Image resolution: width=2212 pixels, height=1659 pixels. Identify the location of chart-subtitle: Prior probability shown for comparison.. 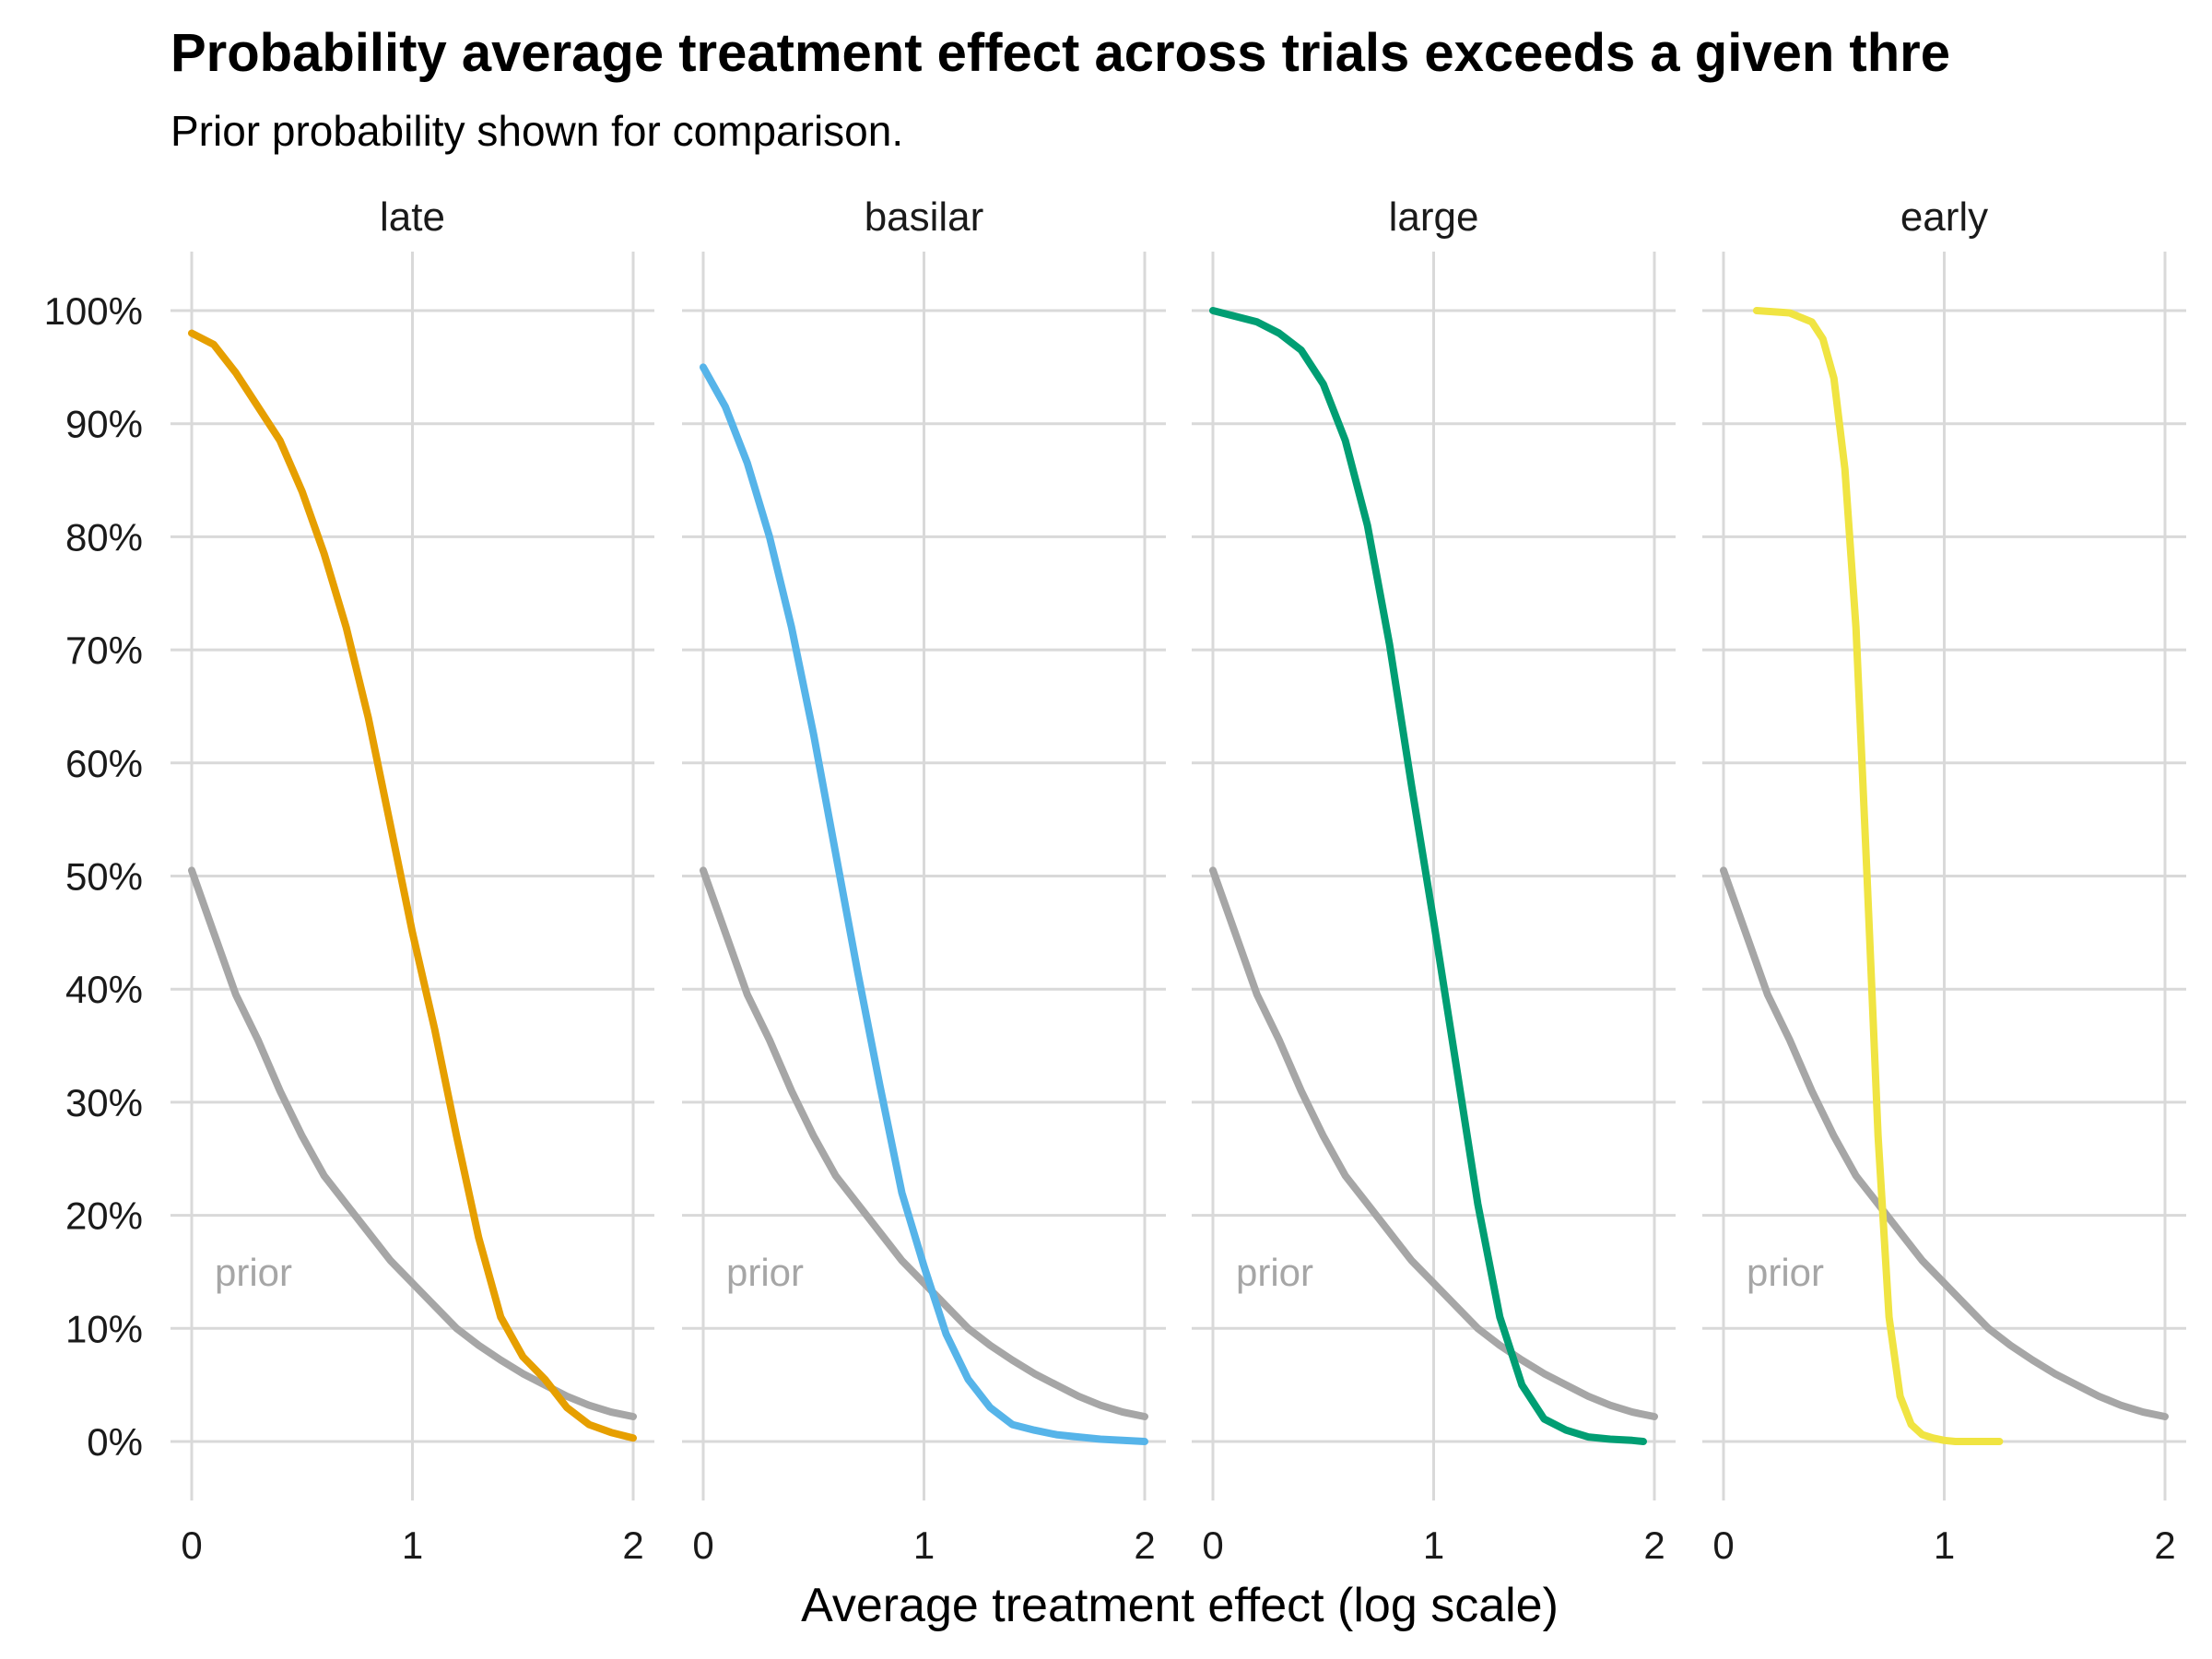
(537, 131).